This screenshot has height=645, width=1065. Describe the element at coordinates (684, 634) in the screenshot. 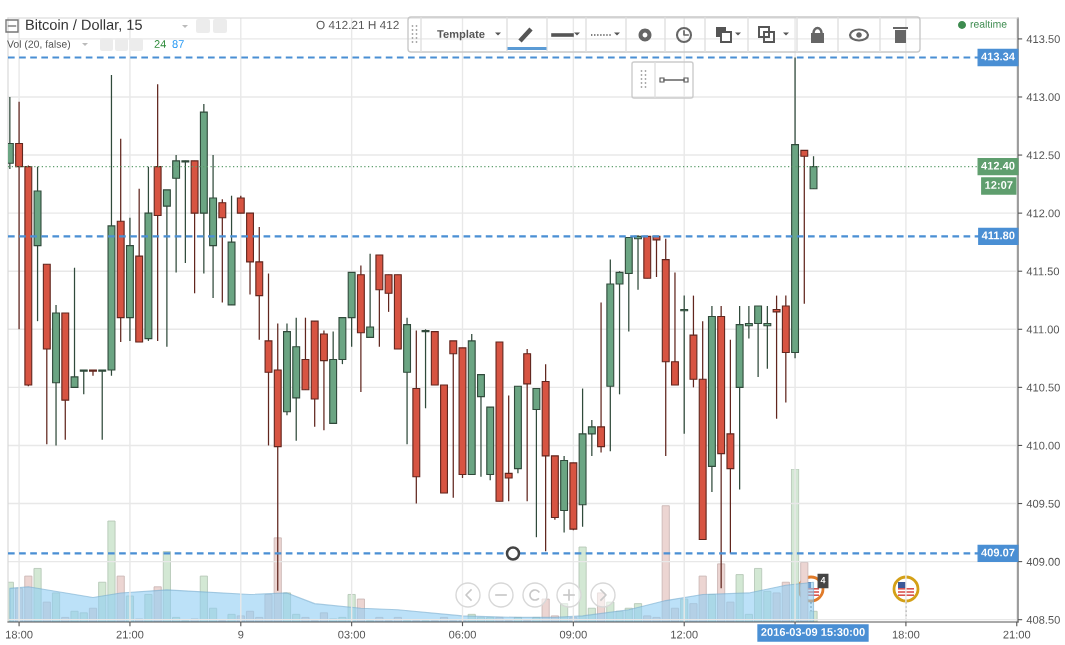

I see `x-tick-label: 12:00` at that location.